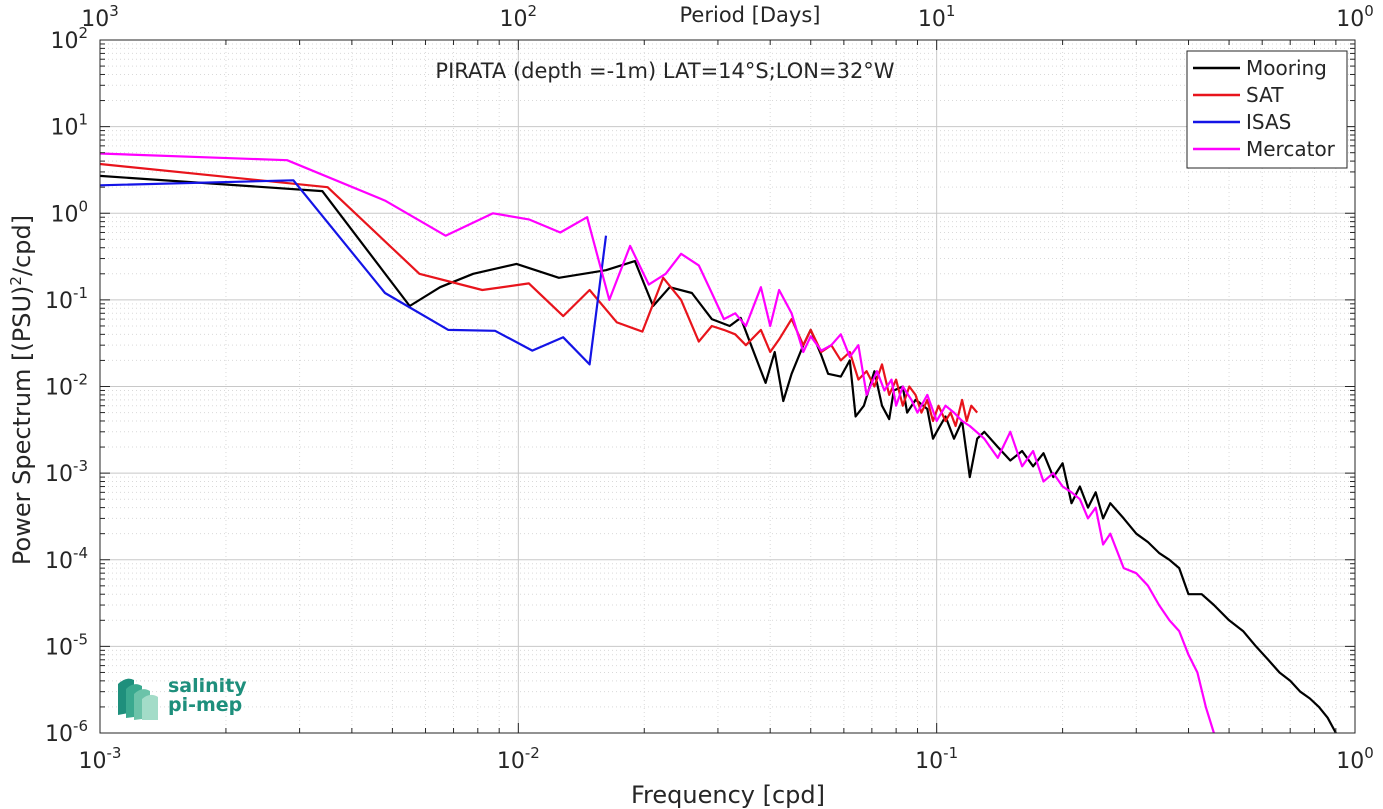  I want to click on y-tick-label: 10⁻⁵, so click(66, 645).